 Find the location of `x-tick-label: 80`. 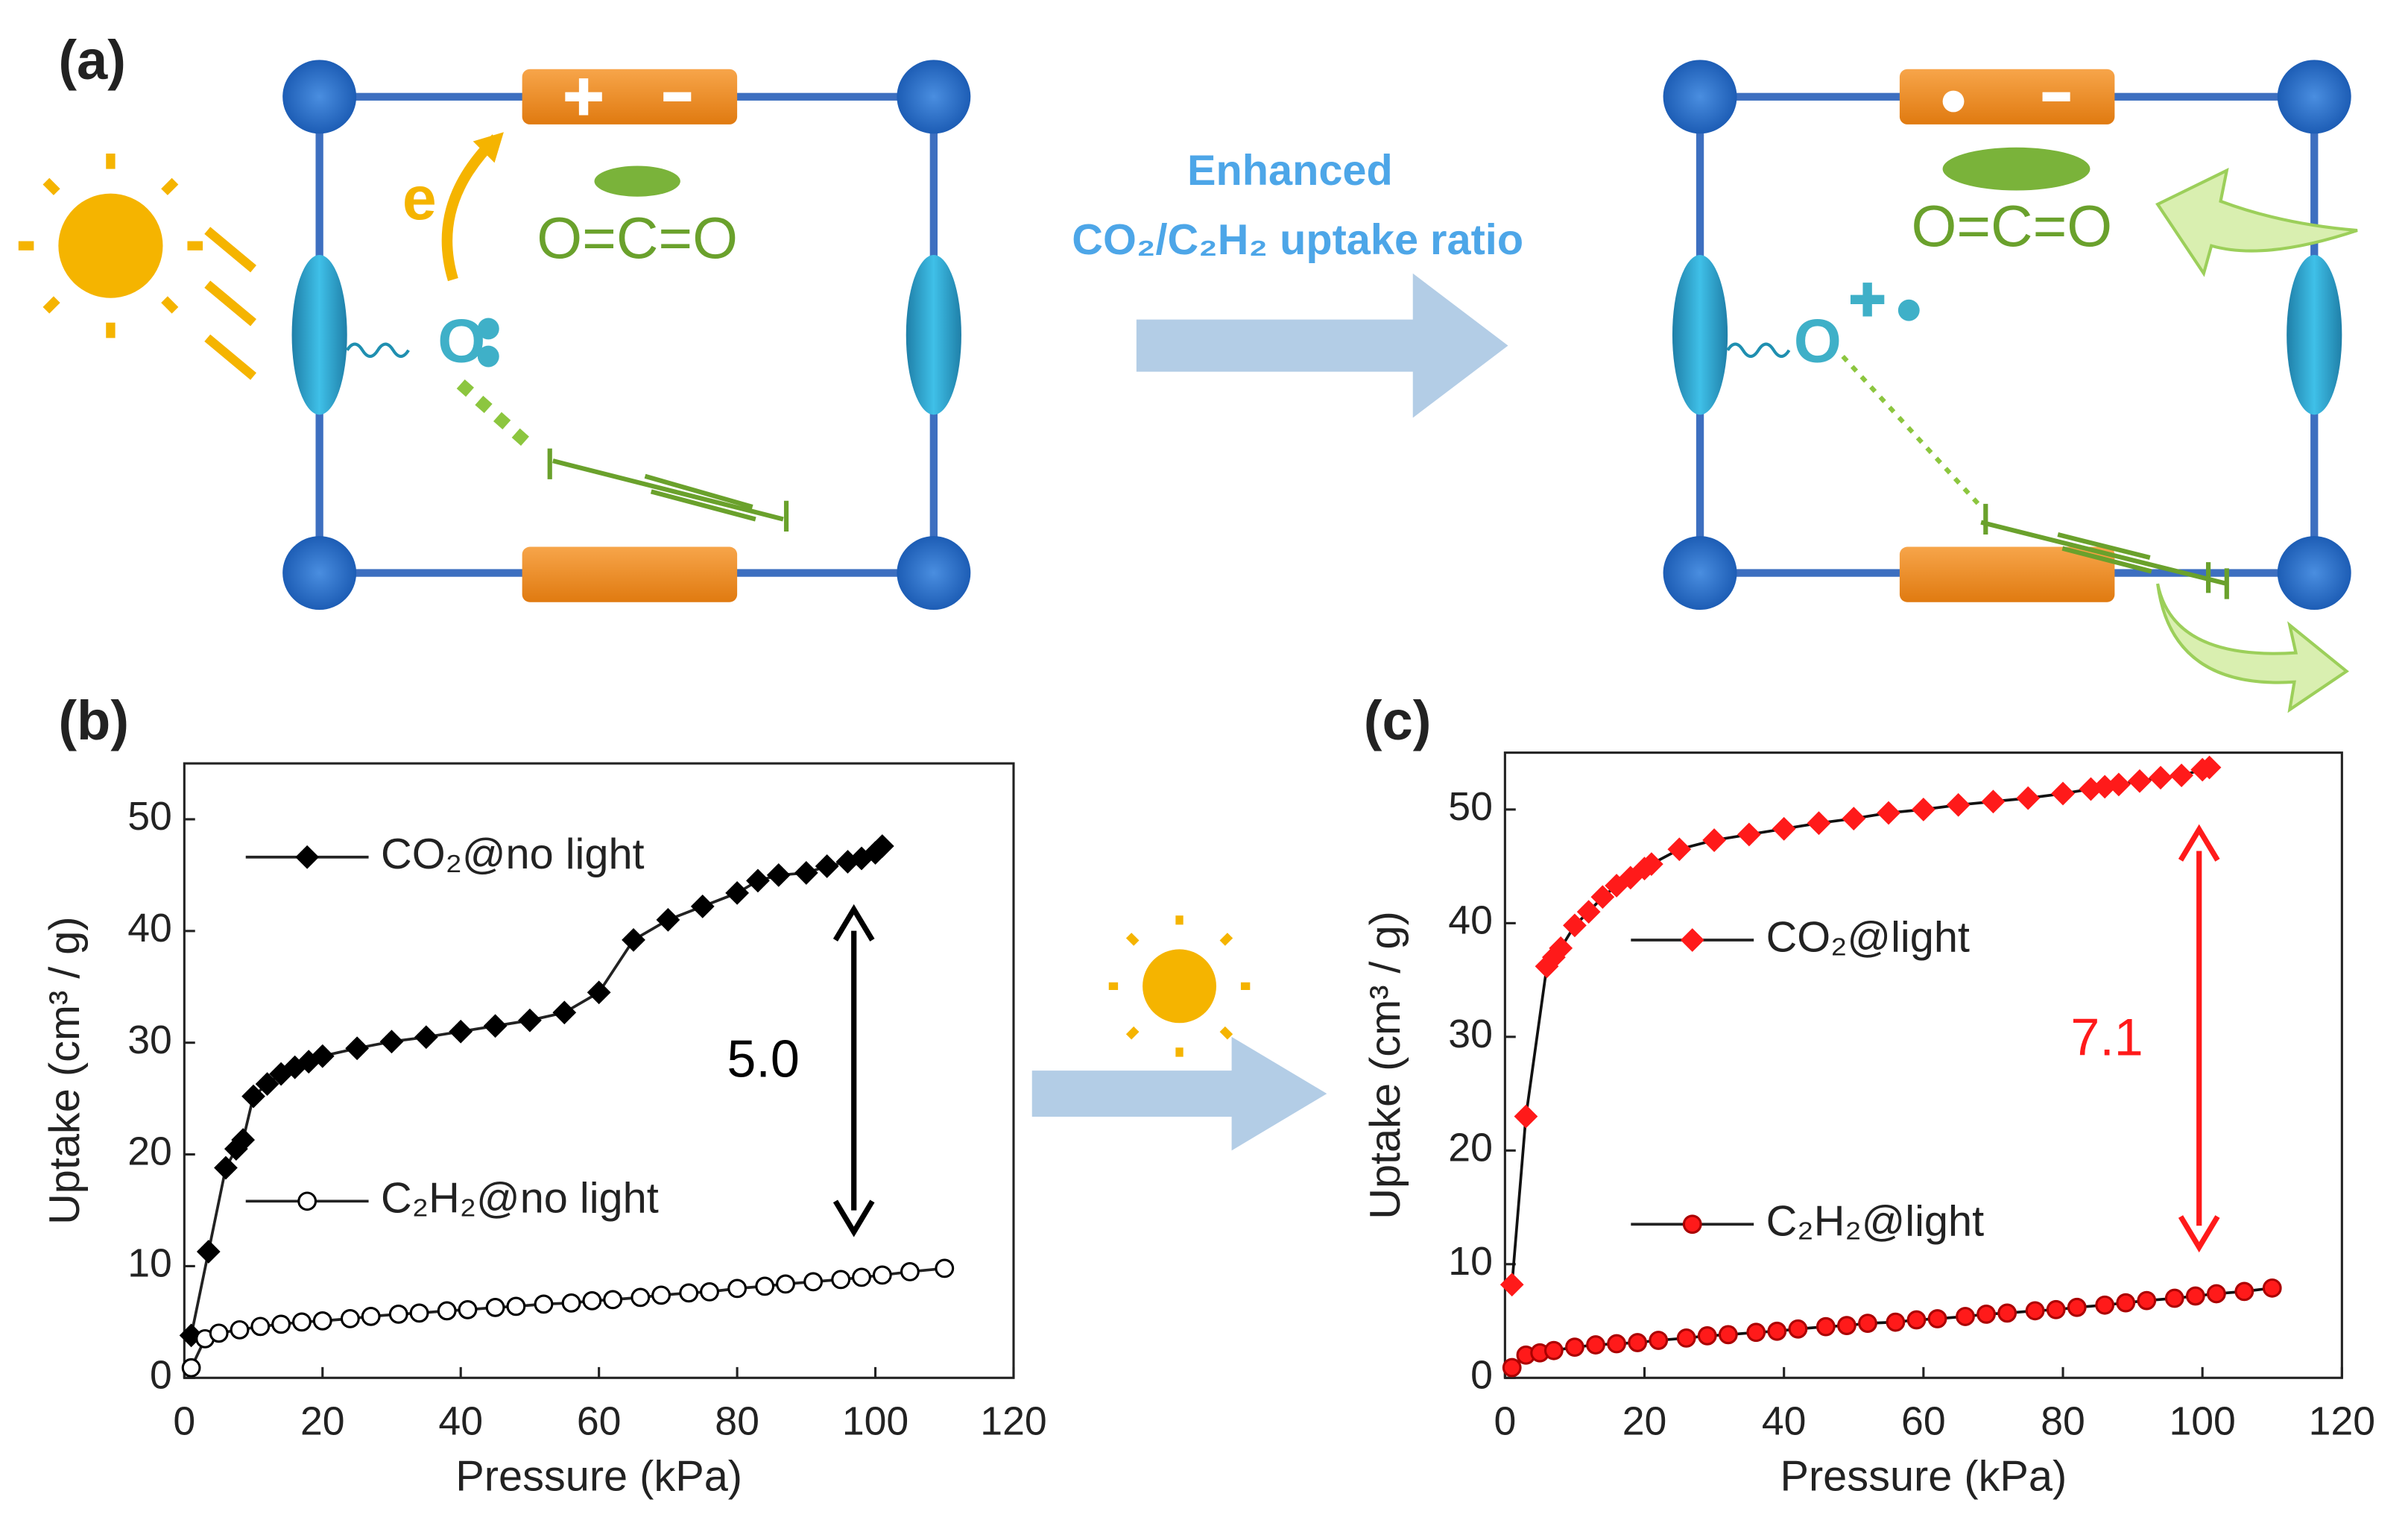

x-tick-label: 80 is located at coordinates (2063, 1421).